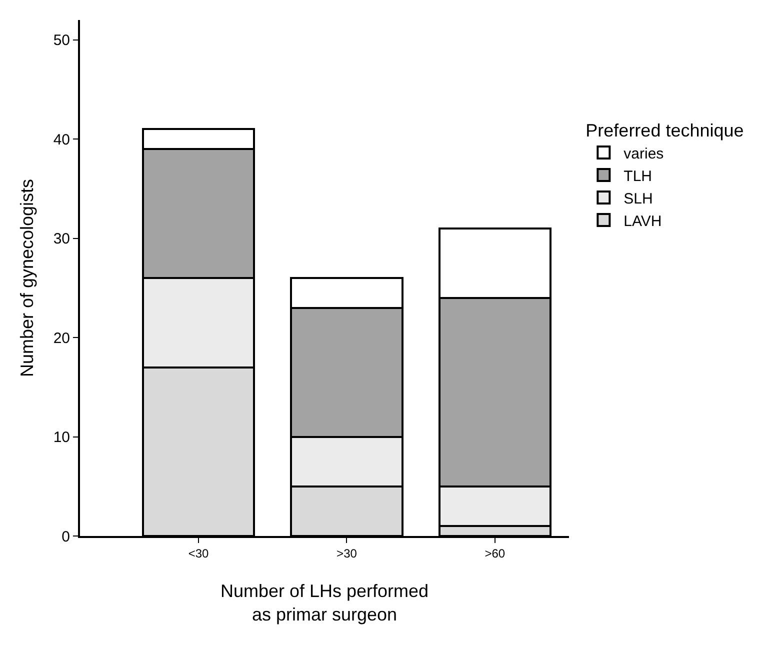  Describe the element at coordinates (61, 41) in the screenshot. I see `y-tick-label: 50` at that location.